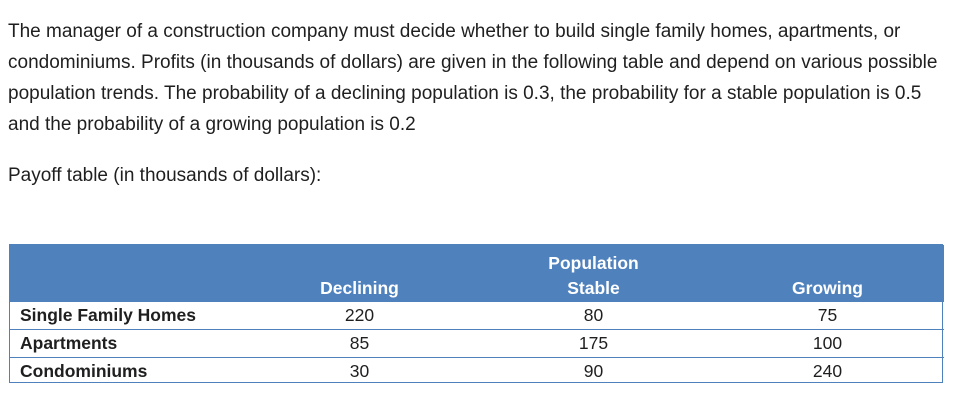 The height and width of the screenshot is (419, 976). I want to click on table-row: Condominiums 30 90 240, so click(477, 372).